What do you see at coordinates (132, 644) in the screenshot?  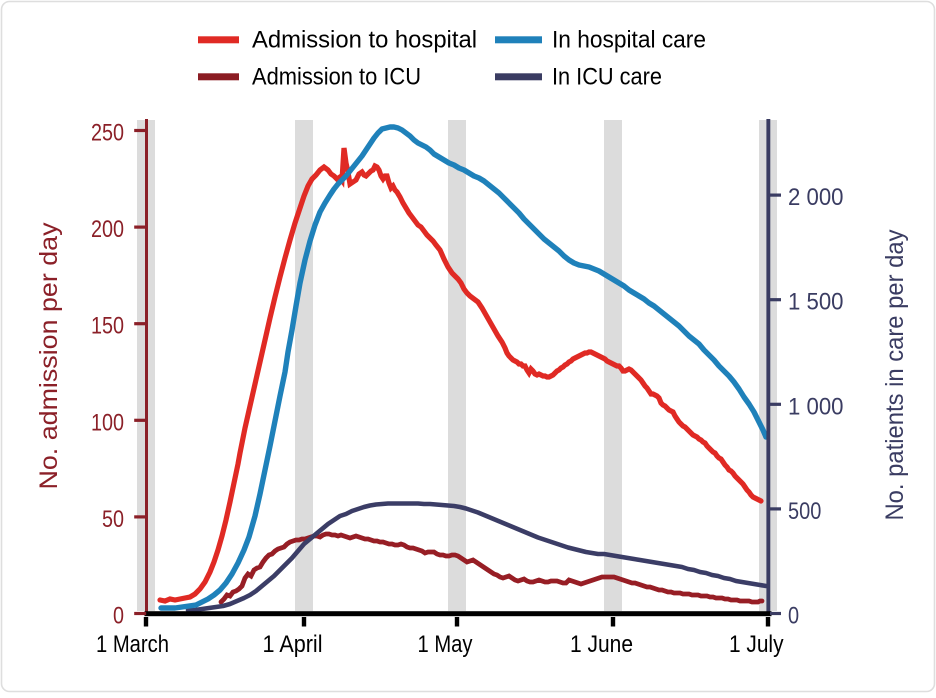 I see `svg-text: 1 March` at bounding box center [132, 644].